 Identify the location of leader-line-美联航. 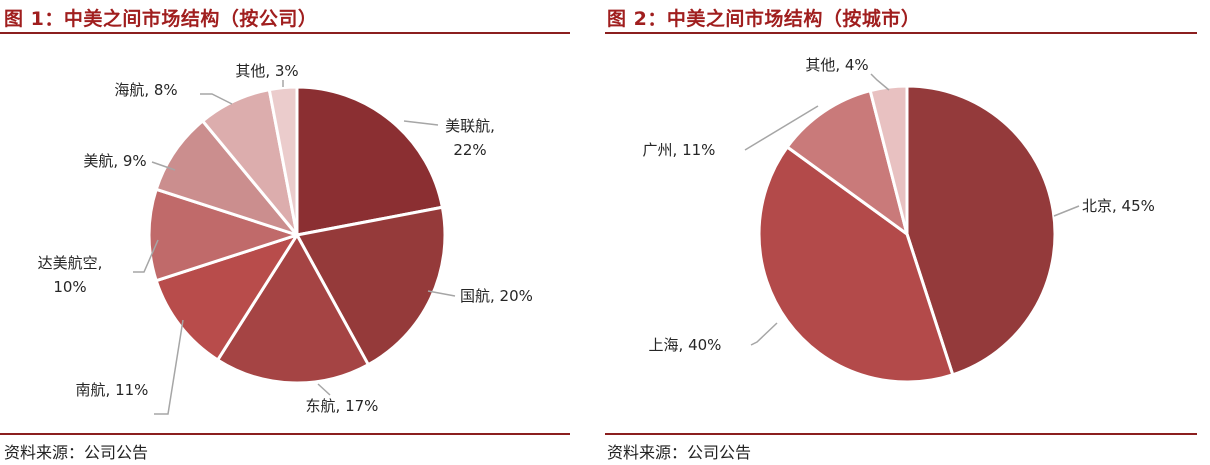
(421, 123).